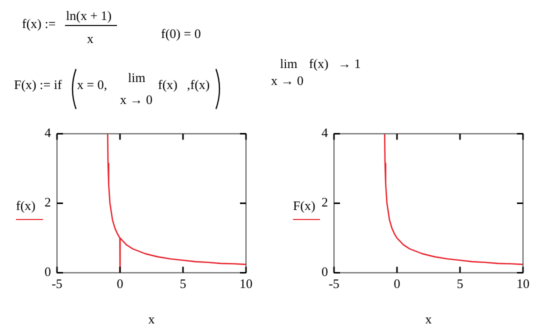  I want to click on text: x = 0,, so click(92, 84).